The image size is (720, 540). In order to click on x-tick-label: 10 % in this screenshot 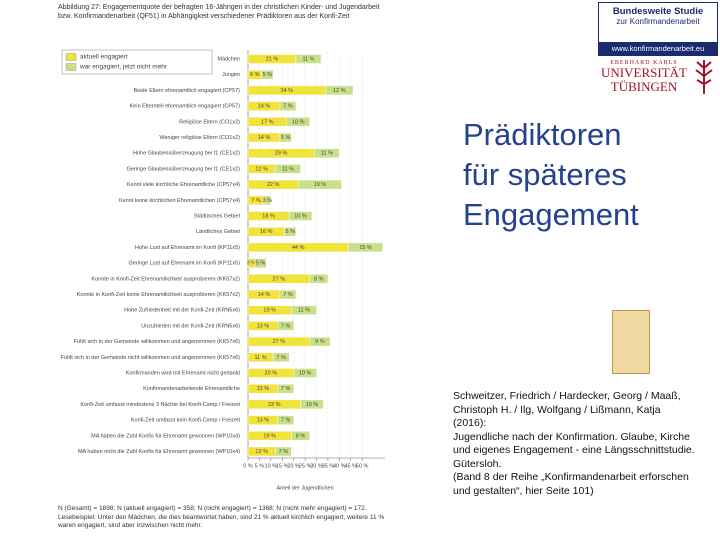, I will do `click(271, 466)`.